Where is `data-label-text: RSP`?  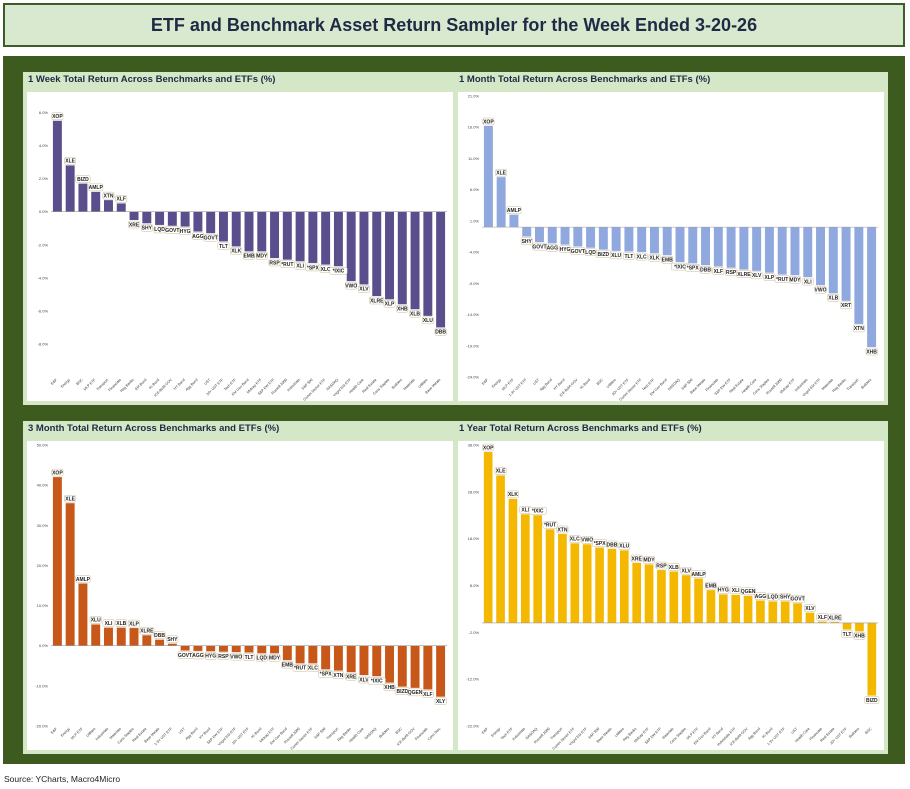
data-label-text: RSP is located at coordinates (274, 263).